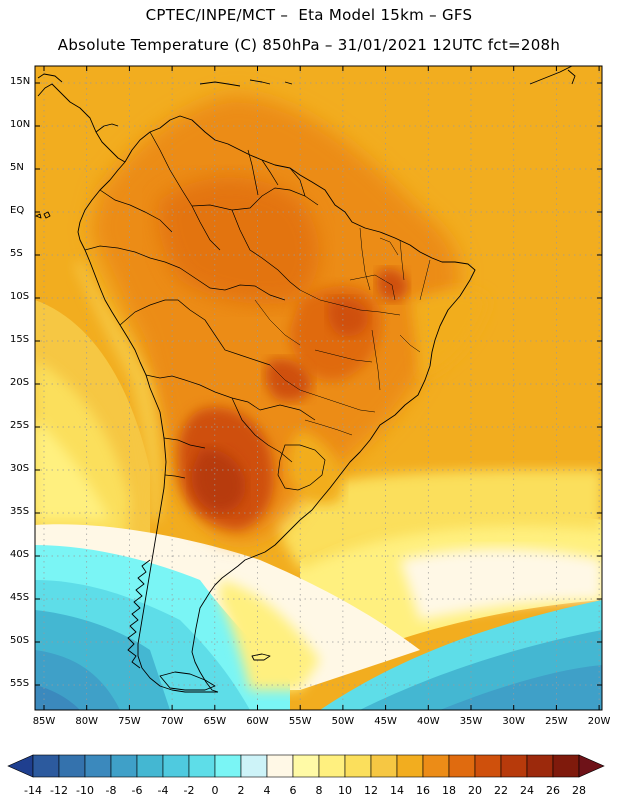 The image size is (618, 800). Describe the element at coordinates (17, 167) in the screenshot. I see `lat-label: 5N` at that location.